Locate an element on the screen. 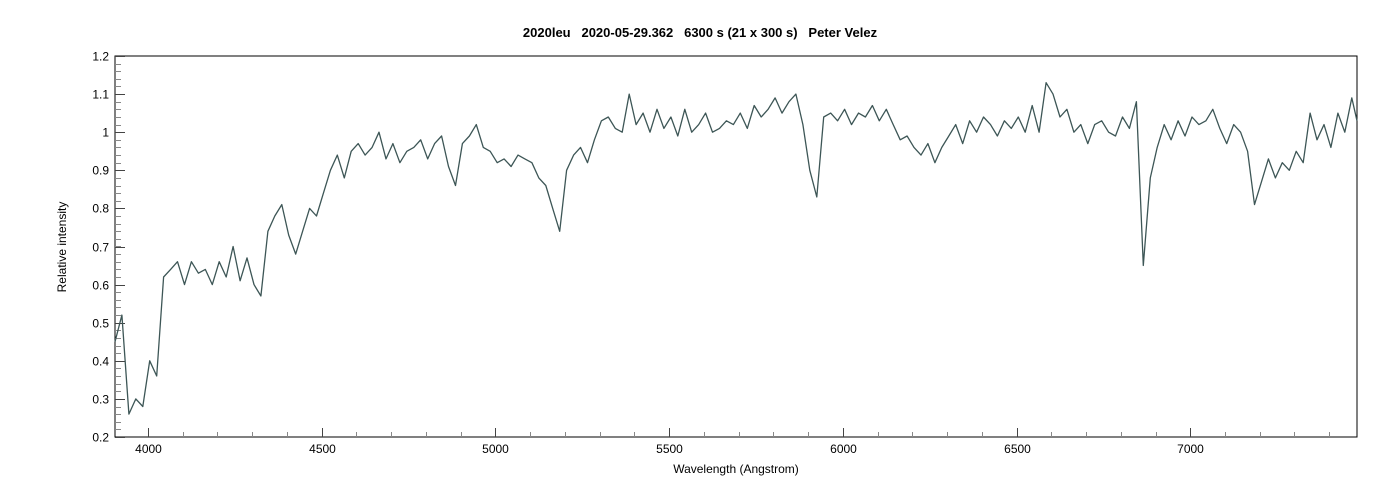 The height and width of the screenshot is (500, 1400). x-tick-label: 6000 is located at coordinates (843, 449).